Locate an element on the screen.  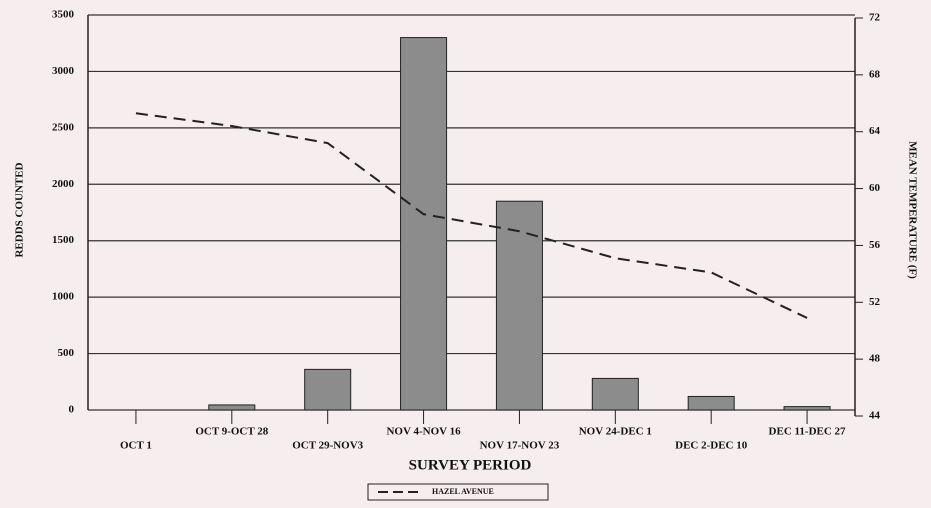
y2-tick-label: 60 is located at coordinates (875, 188).